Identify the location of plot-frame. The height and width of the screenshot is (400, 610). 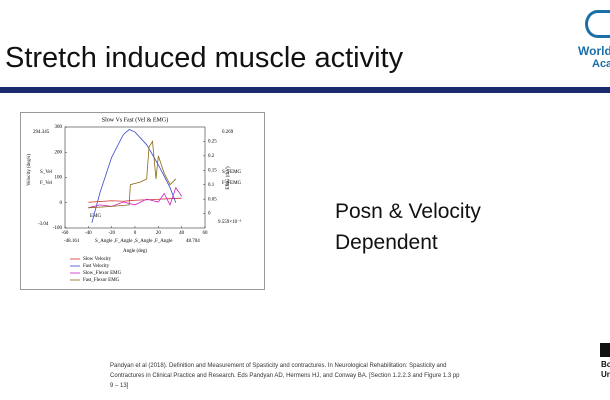
(135, 177).